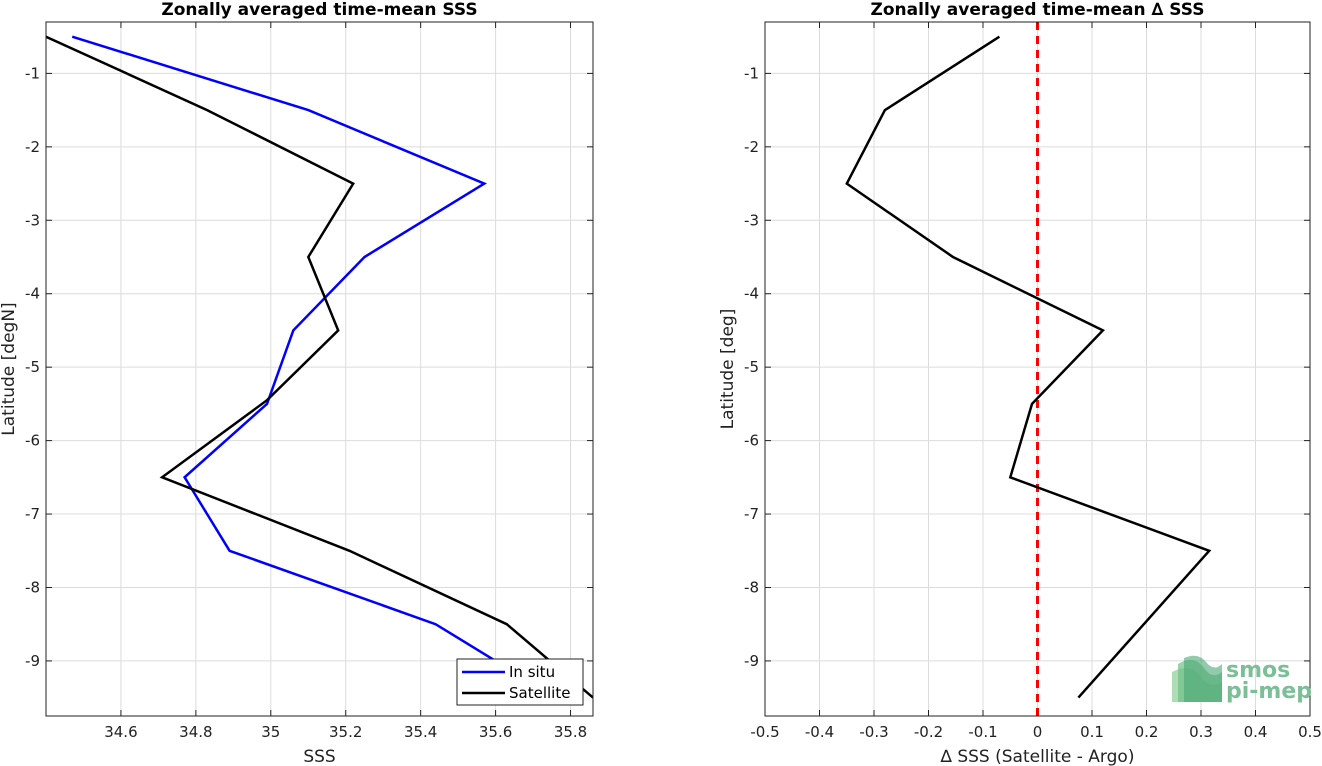 The height and width of the screenshot is (766, 1322). I want to click on x-tick-label: 35.6, so click(495, 732).